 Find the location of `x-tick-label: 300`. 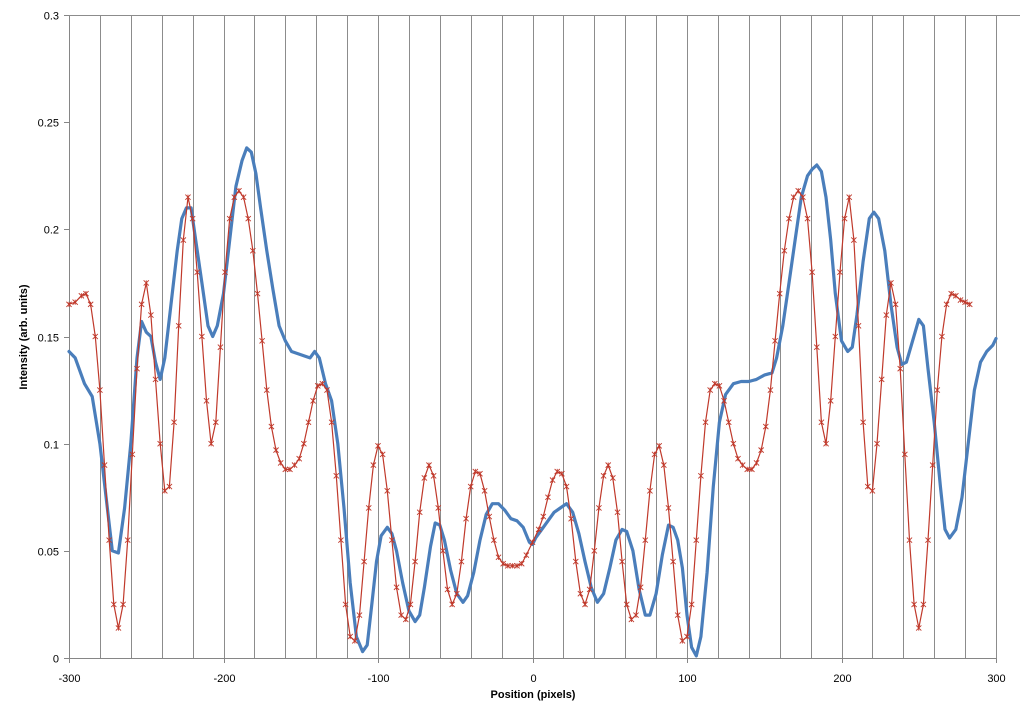

x-tick-label: 300 is located at coordinates (996, 679).